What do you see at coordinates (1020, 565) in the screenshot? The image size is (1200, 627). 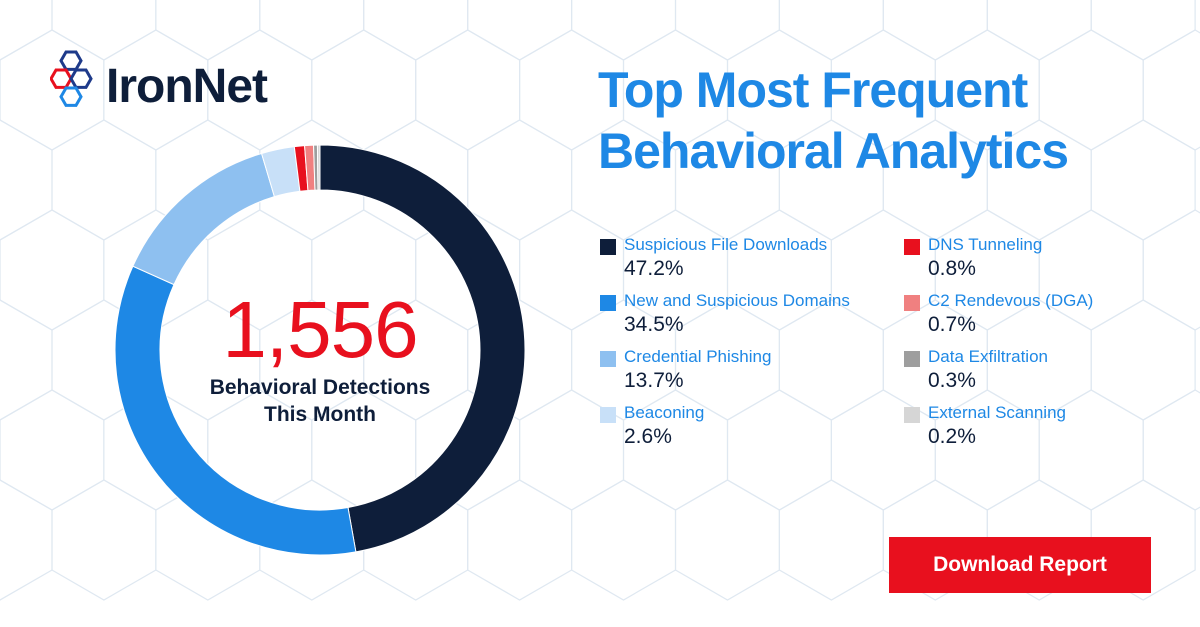 I see `download-report-button: Download Report` at bounding box center [1020, 565].